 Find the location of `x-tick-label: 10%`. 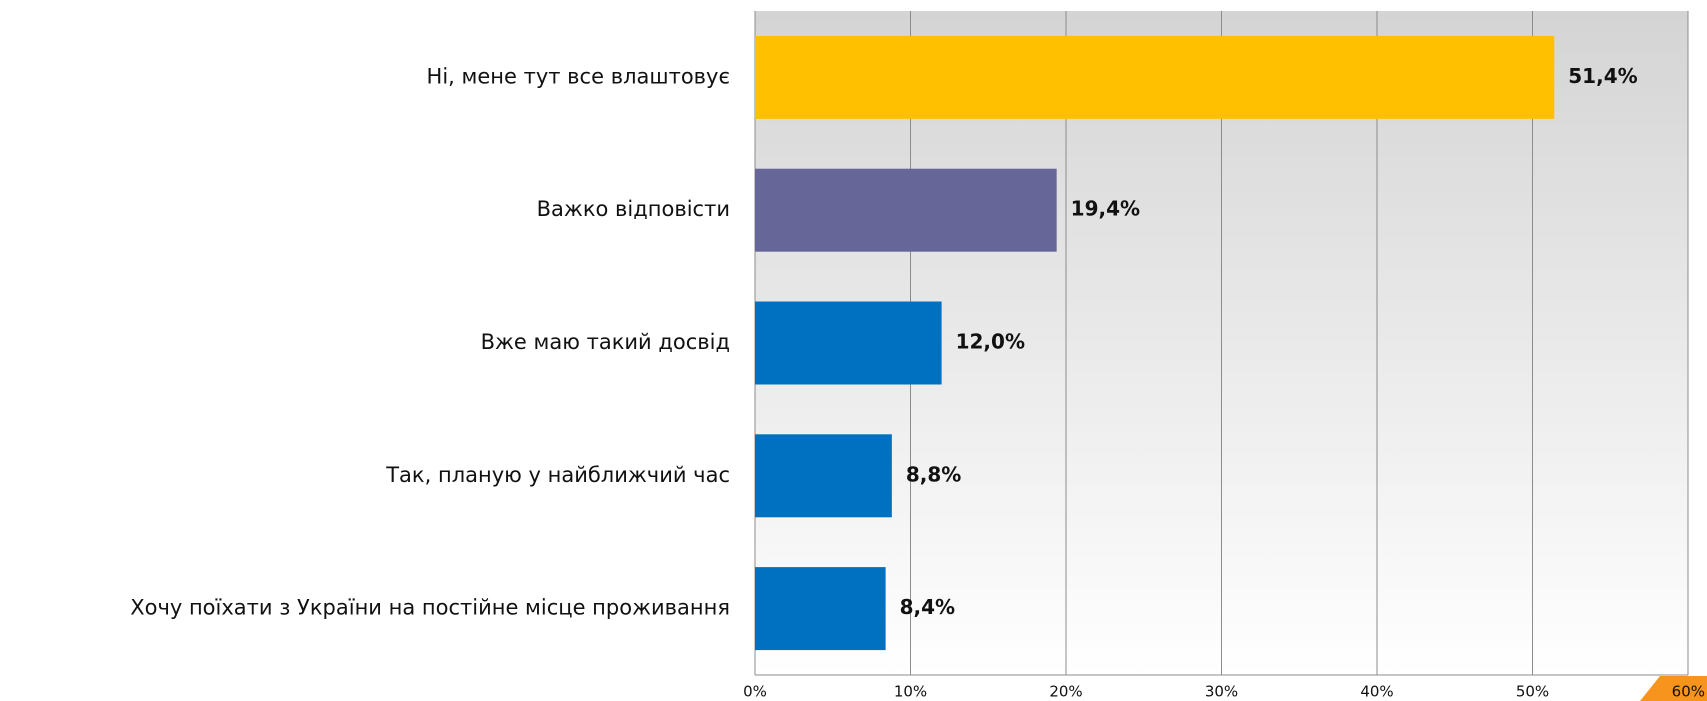

x-tick-label: 10% is located at coordinates (910, 692).